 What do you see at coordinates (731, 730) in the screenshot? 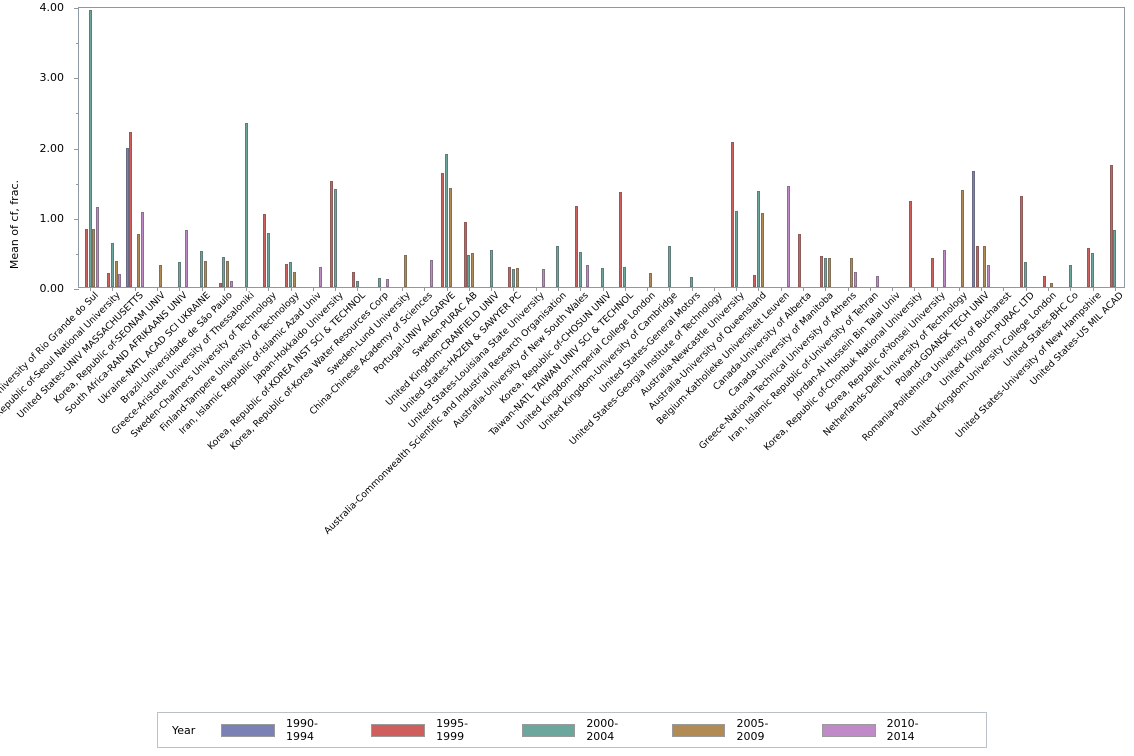
I see `legend-item: 2005-2009` at bounding box center [731, 730].